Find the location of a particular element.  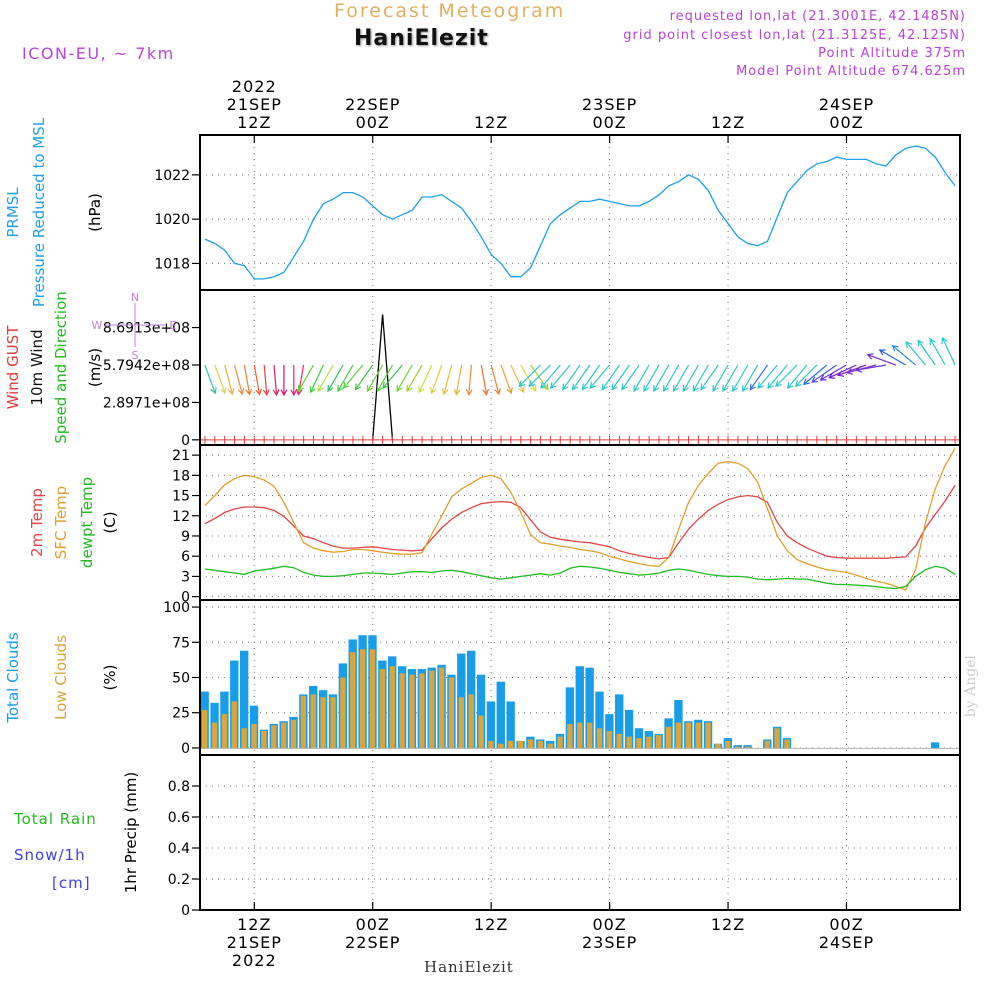

series-pressure is located at coordinates (580, 212).